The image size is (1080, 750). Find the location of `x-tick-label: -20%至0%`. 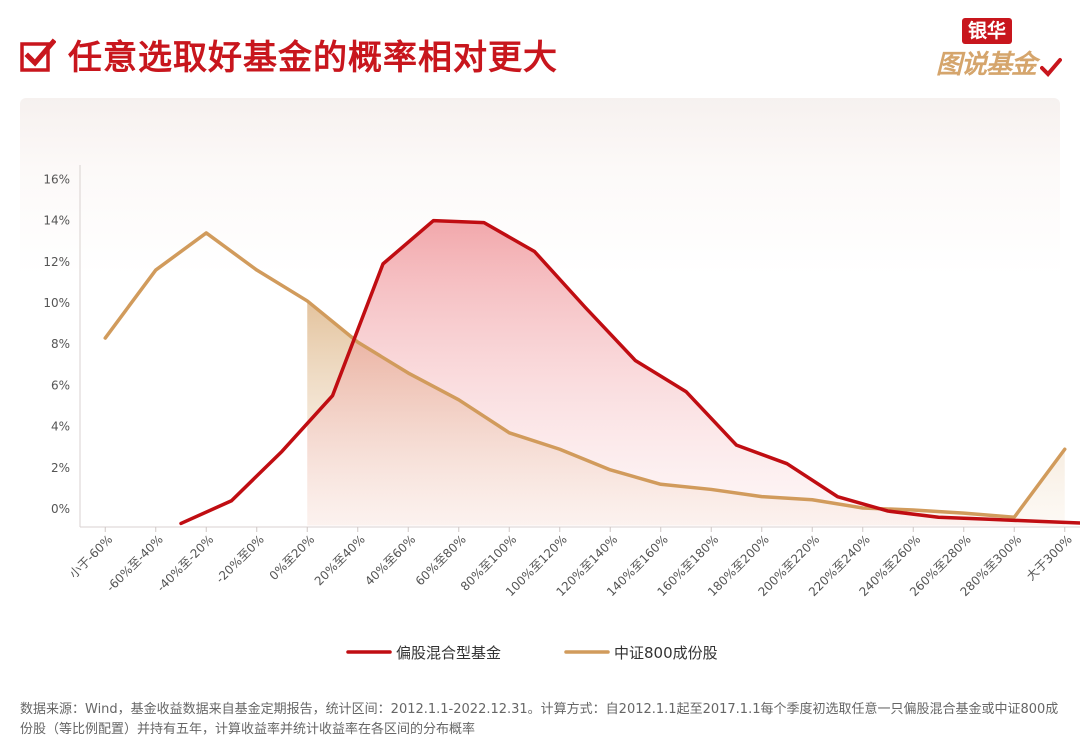

x-tick-label: -20%至0% is located at coordinates (240, 559).